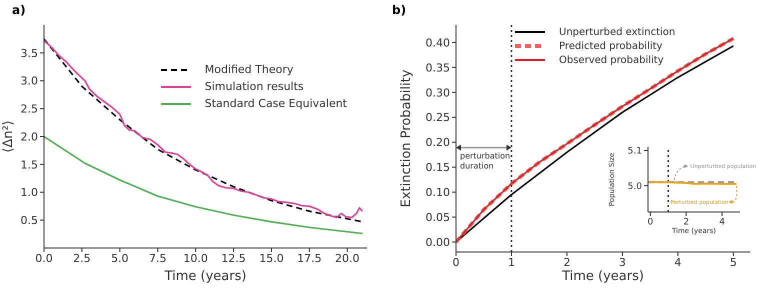 The image size is (763, 288). Describe the element at coordinates (399, 10) in the screenshot. I see `chart-title: b)` at that location.